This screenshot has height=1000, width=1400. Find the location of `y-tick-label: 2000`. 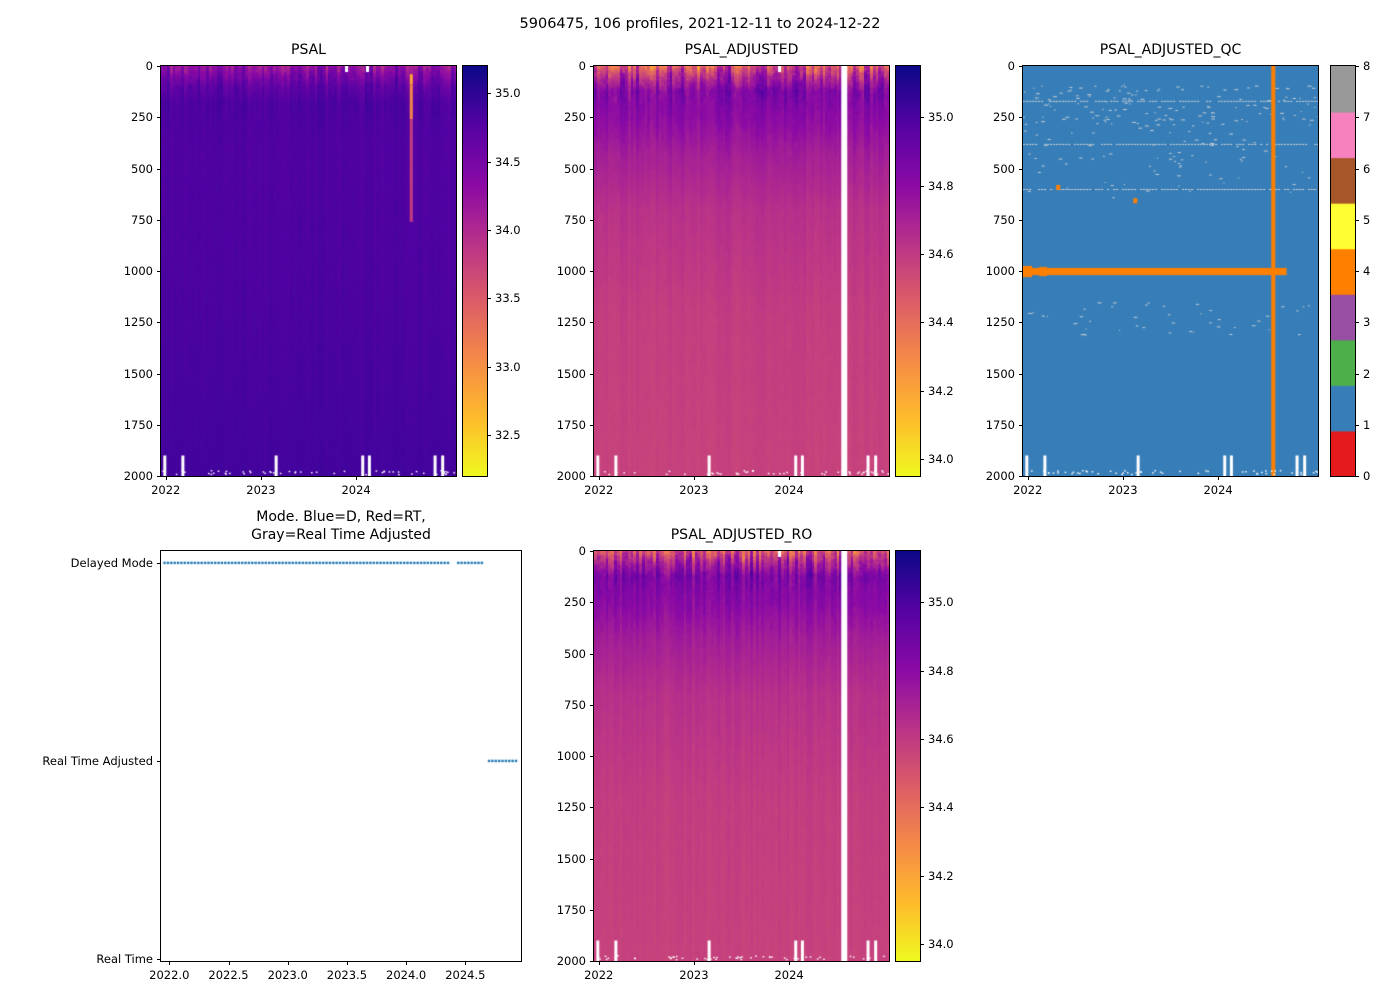

y-tick-label: 2000 is located at coordinates (571, 961).